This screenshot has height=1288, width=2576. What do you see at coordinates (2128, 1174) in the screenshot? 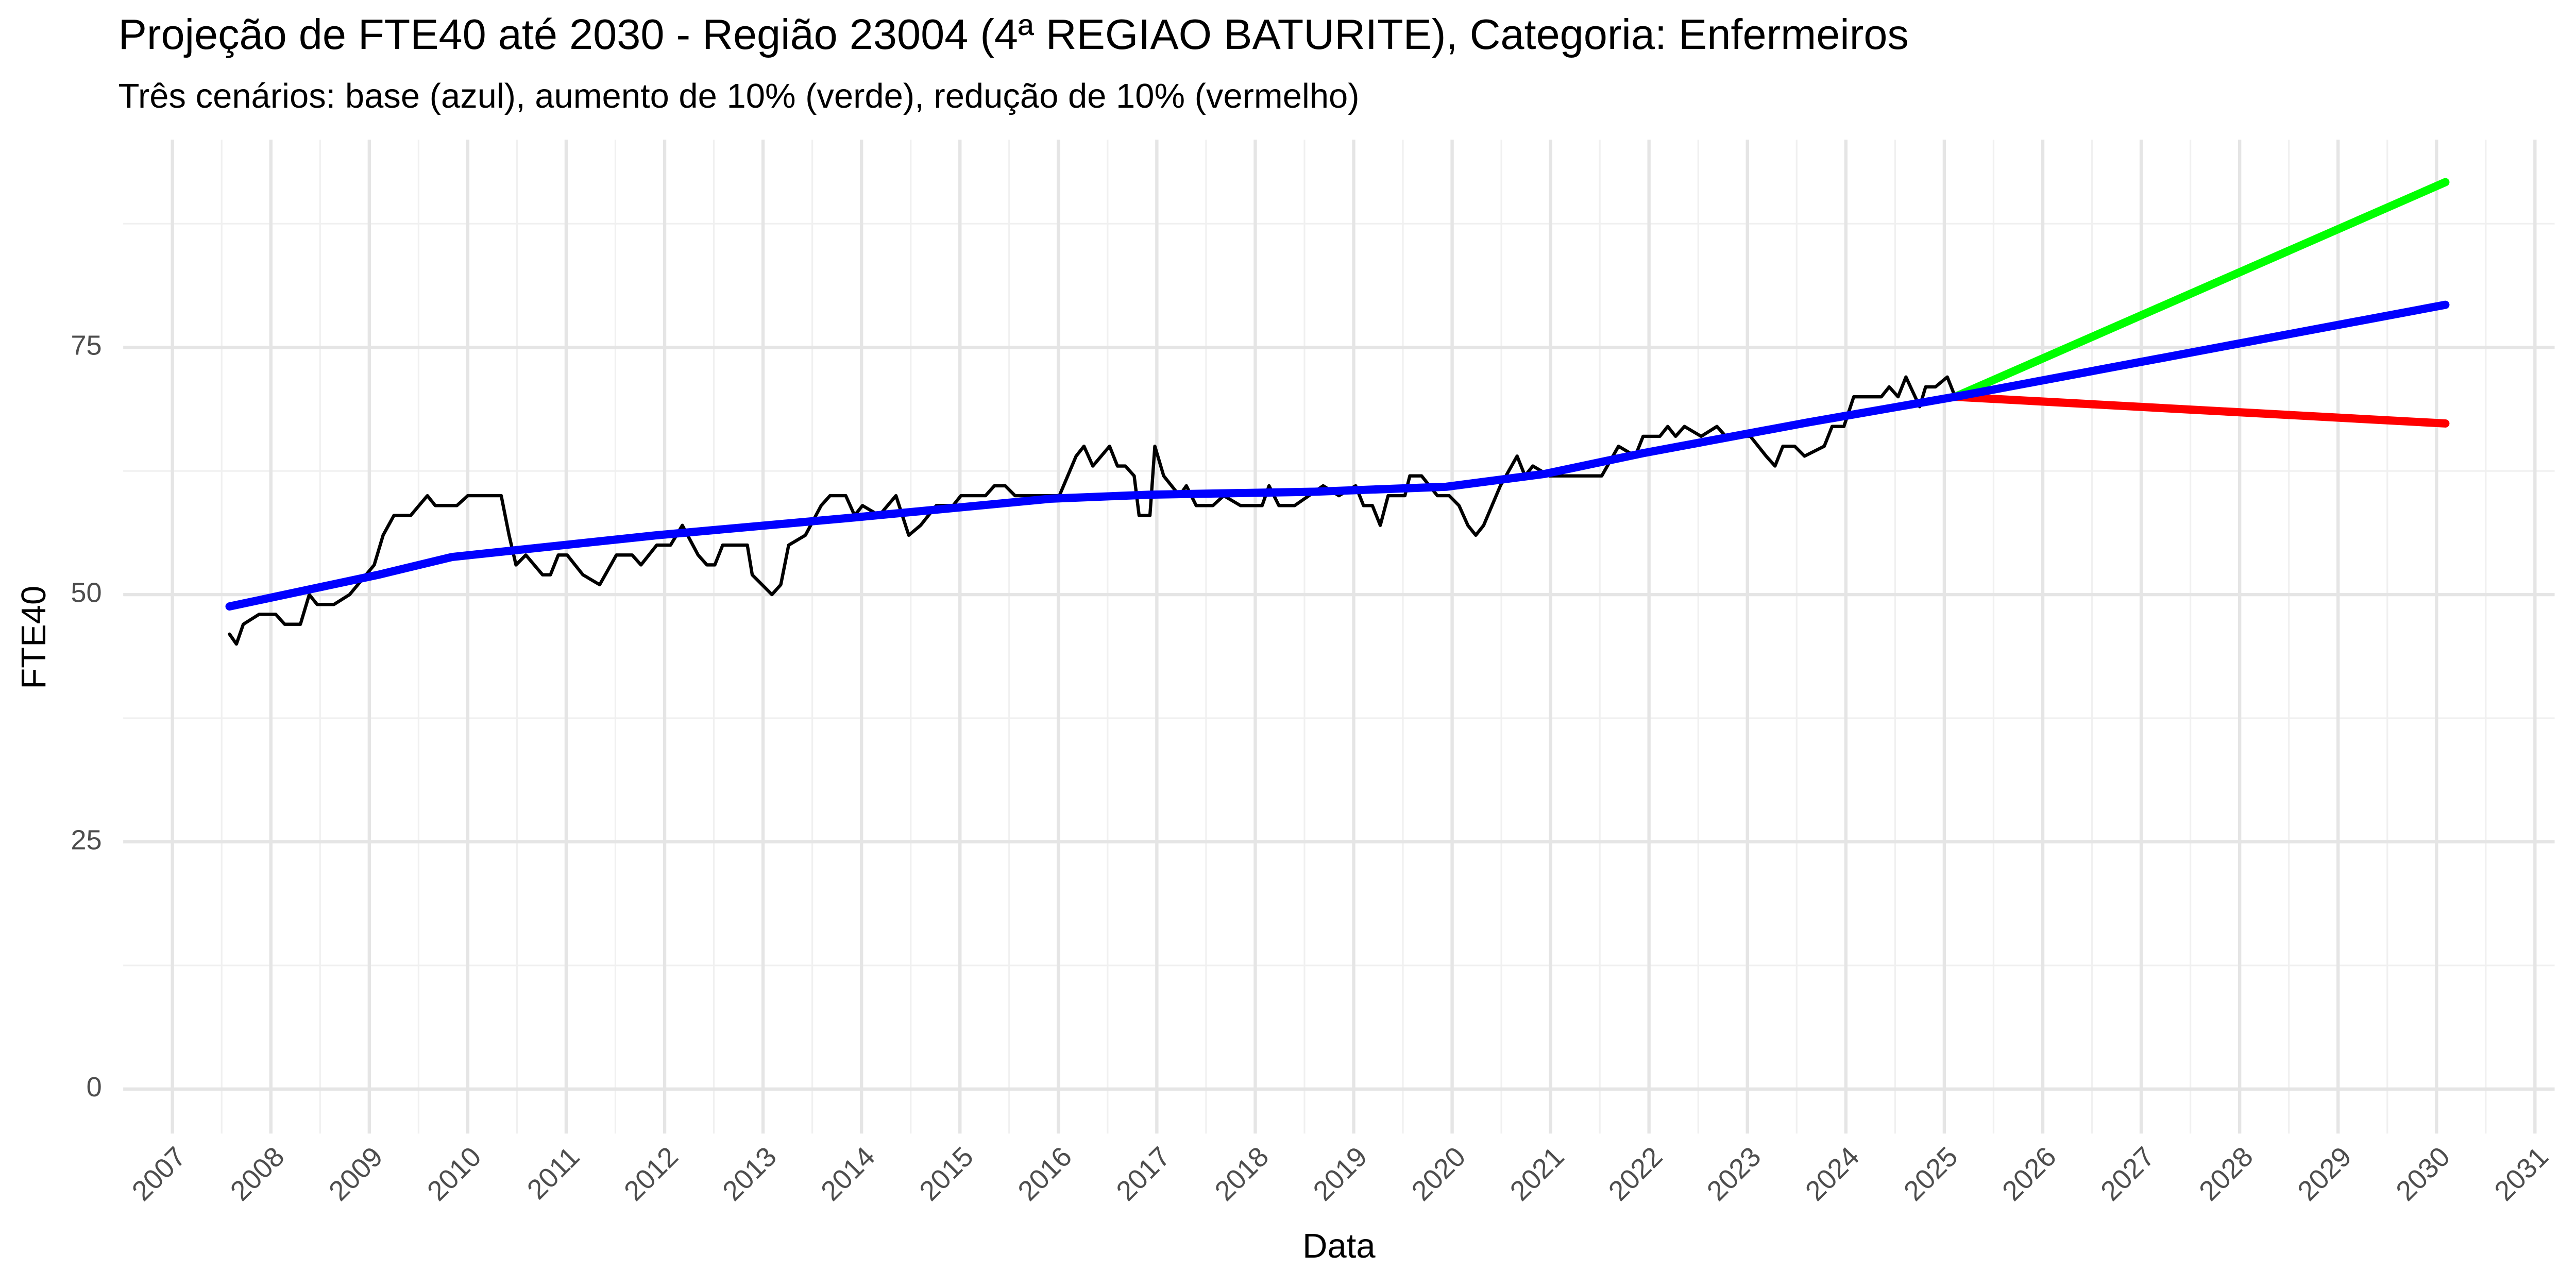
I see `x-tick-label: 2027` at bounding box center [2128, 1174].